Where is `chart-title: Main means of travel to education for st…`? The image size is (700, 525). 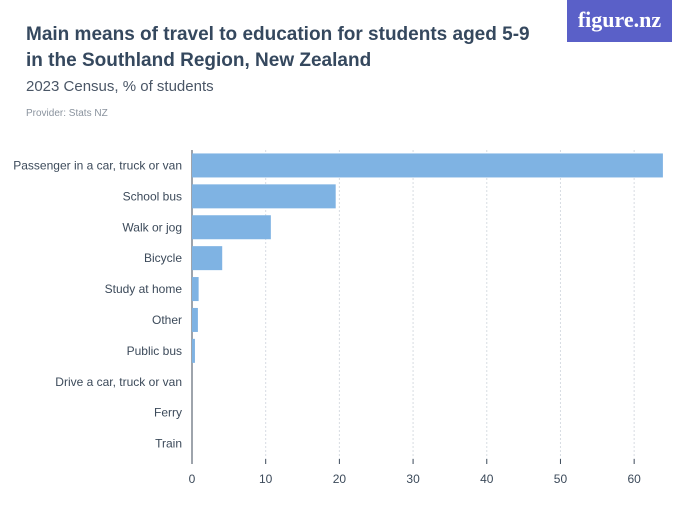
chart-title: Main means of travel to education for st… is located at coordinates (278, 47).